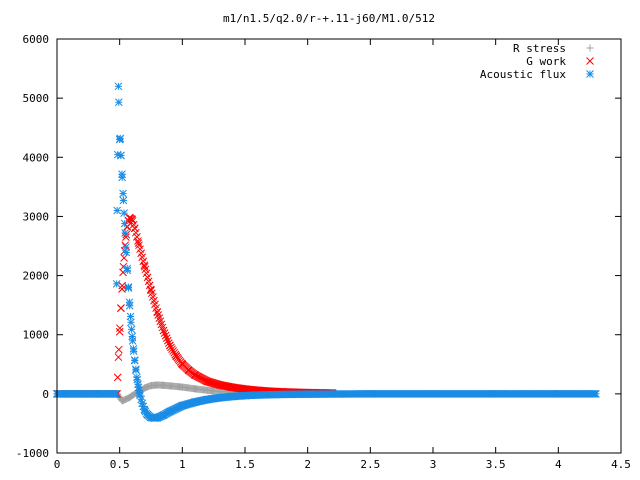  Describe the element at coordinates (370, 464) in the screenshot. I see `x-tick-label: 2.5` at that location.